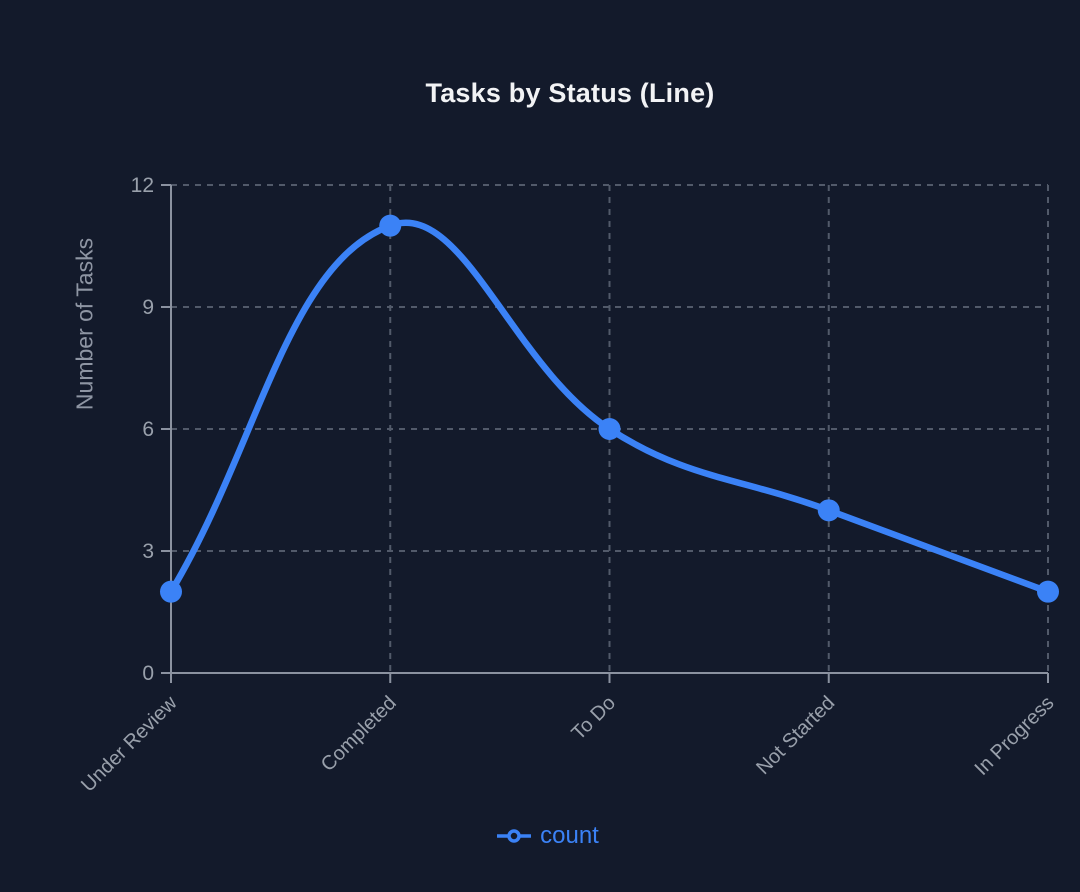 The width and height of the screenshot is (1080, 892). I want to click on category-label-2: To Do, so click(594, 718).